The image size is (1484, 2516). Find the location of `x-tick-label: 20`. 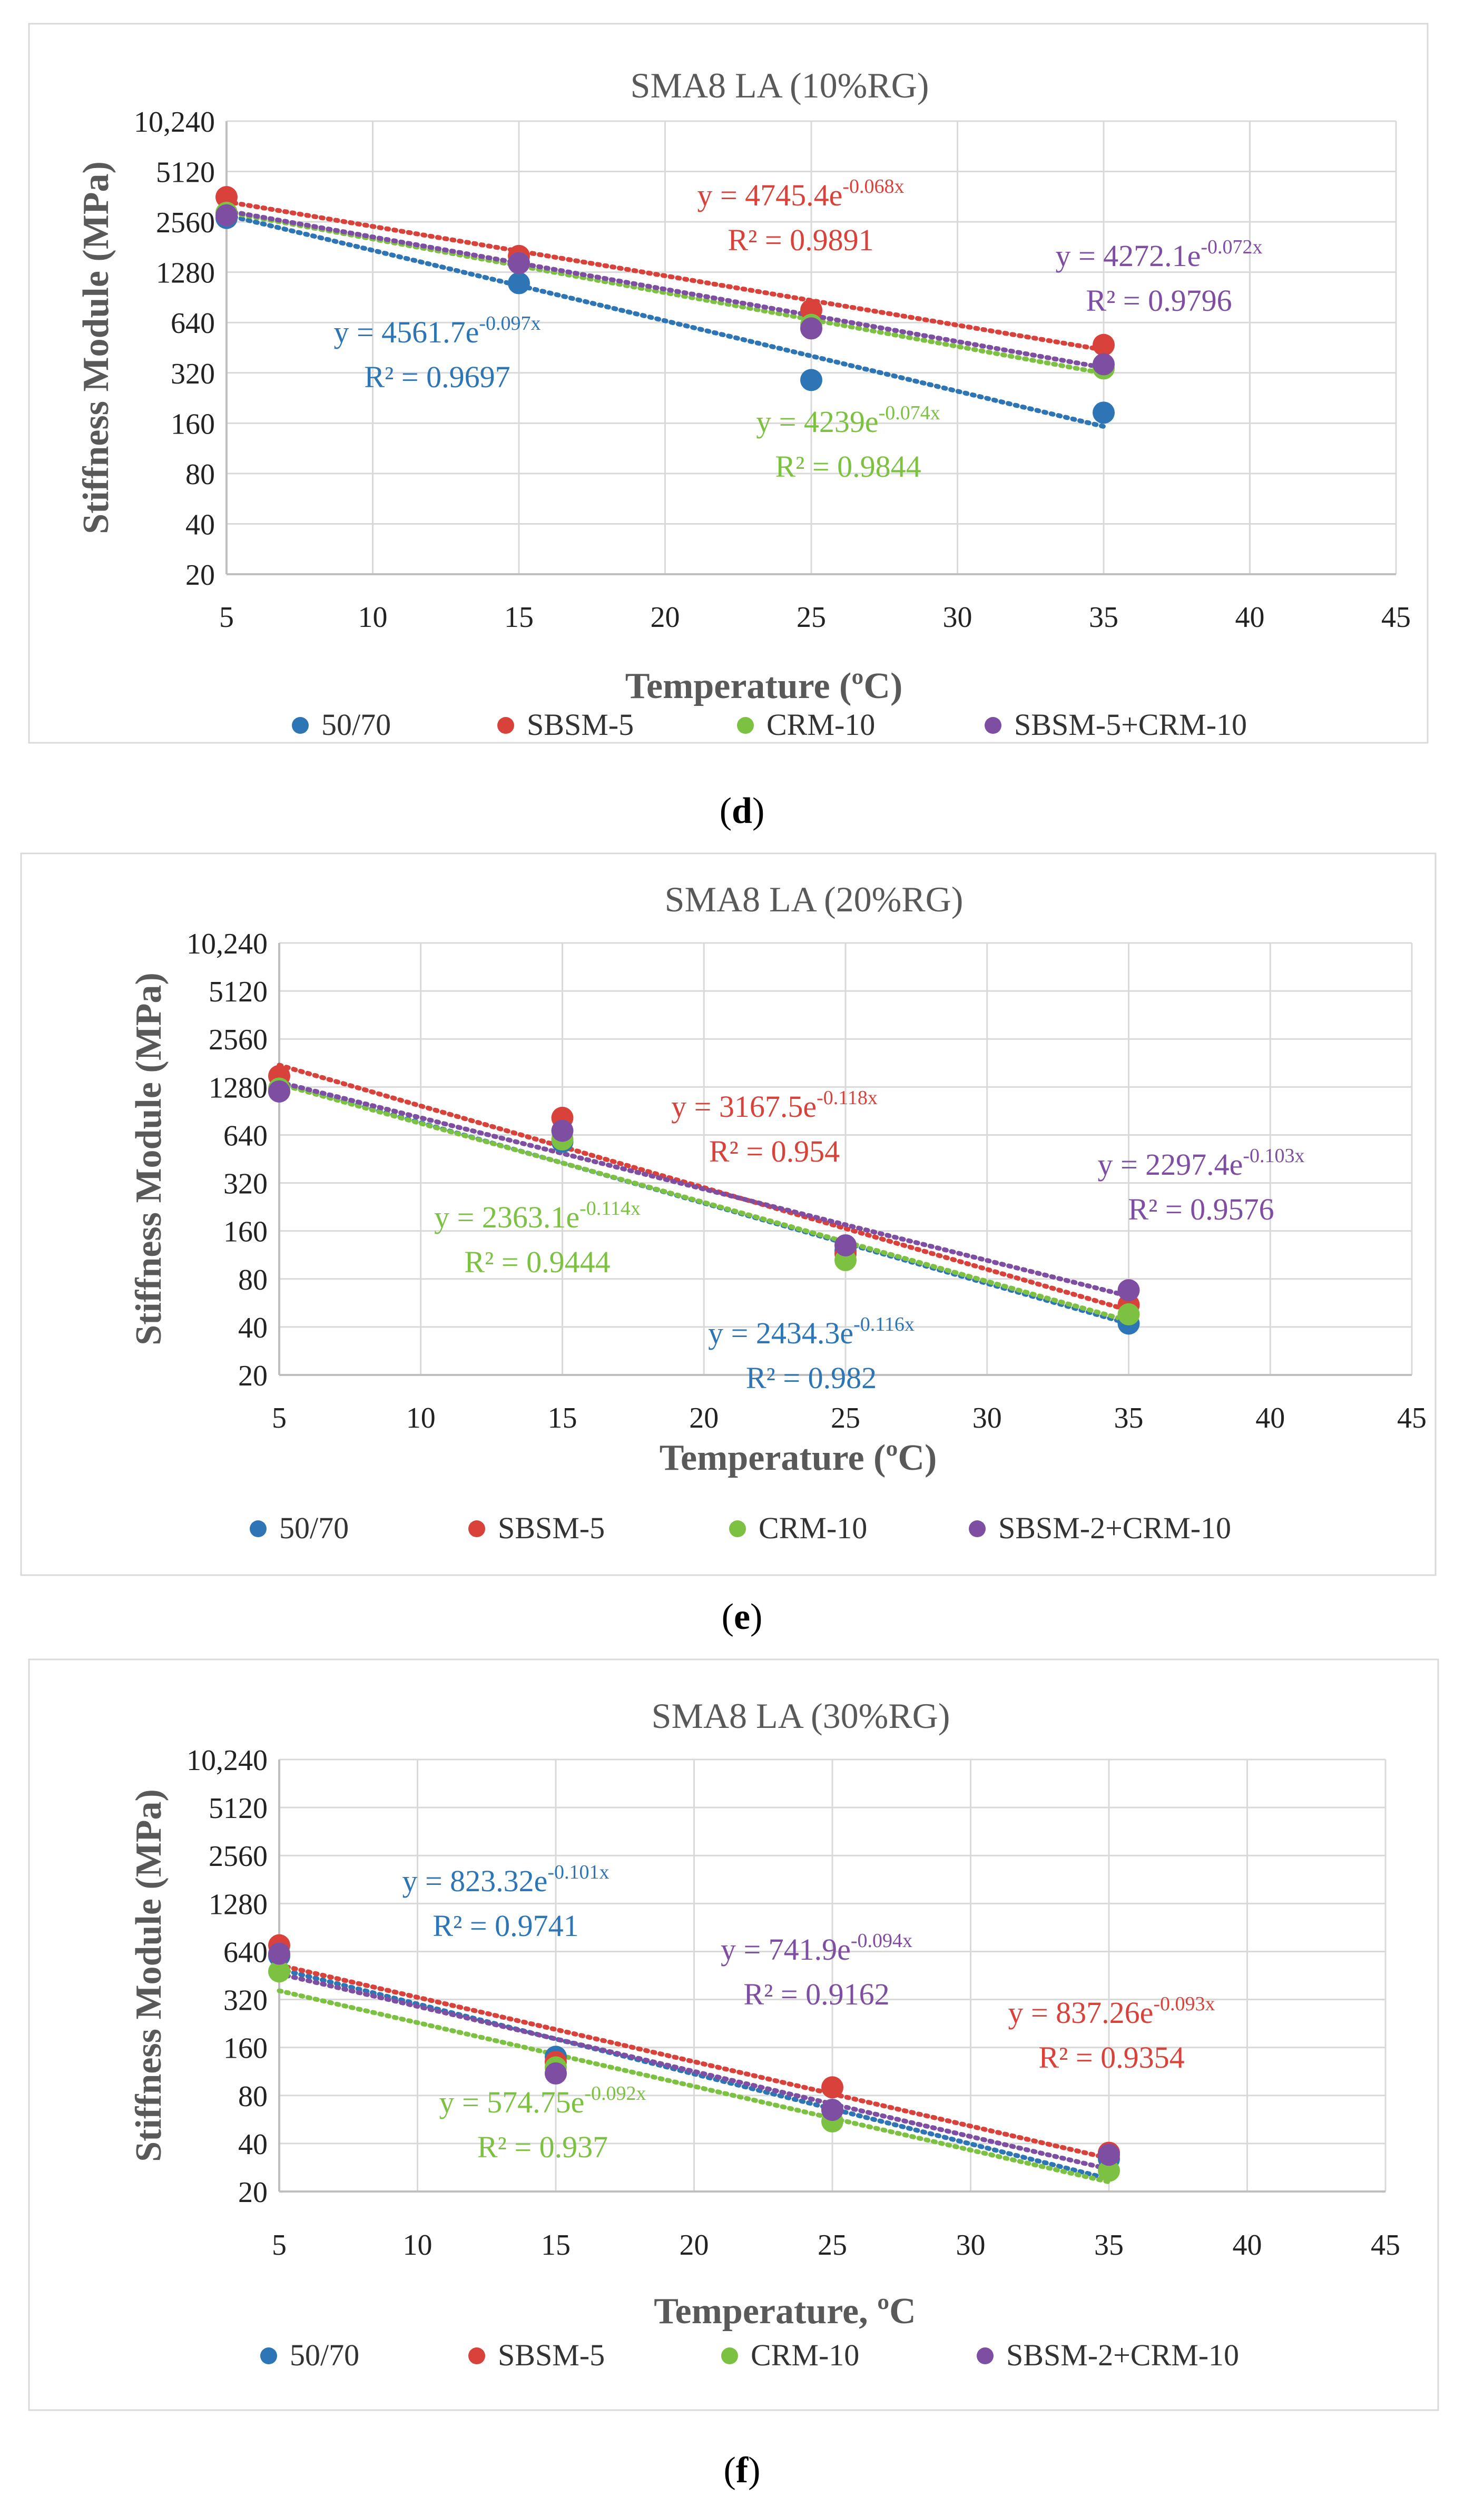

x-tick-label: 20 is located at coordinates (665, 617).